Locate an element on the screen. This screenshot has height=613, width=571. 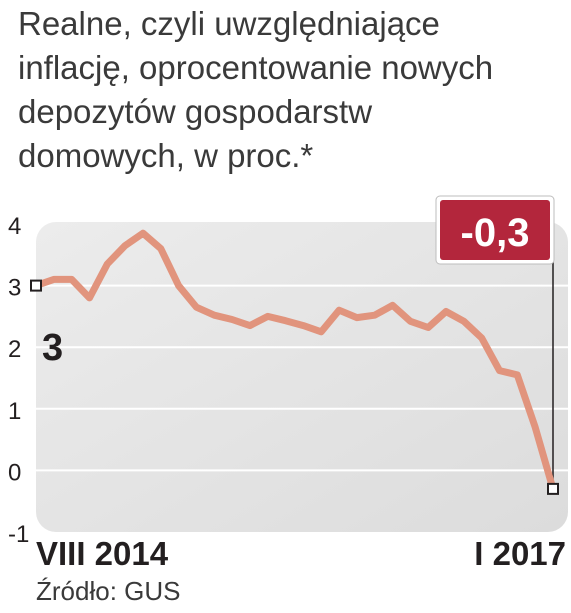
title-line-2: inflację, oprocentowanie nowych is located at coordinates (256, 67).